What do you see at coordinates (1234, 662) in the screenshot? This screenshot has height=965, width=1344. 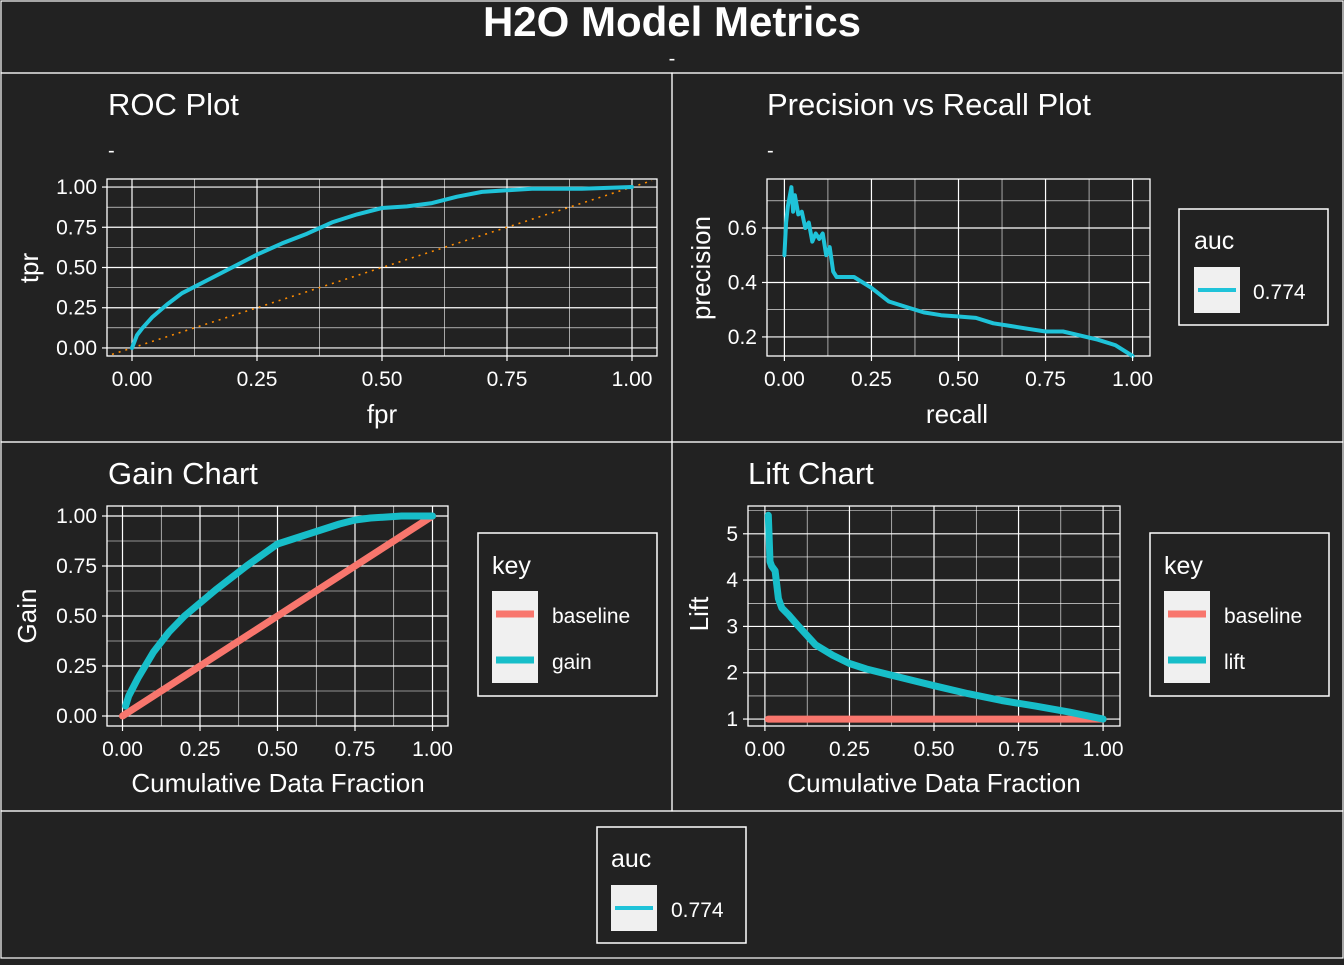 I see `lift-legend-lift-label: lift` at bounding box center [1234, 662].